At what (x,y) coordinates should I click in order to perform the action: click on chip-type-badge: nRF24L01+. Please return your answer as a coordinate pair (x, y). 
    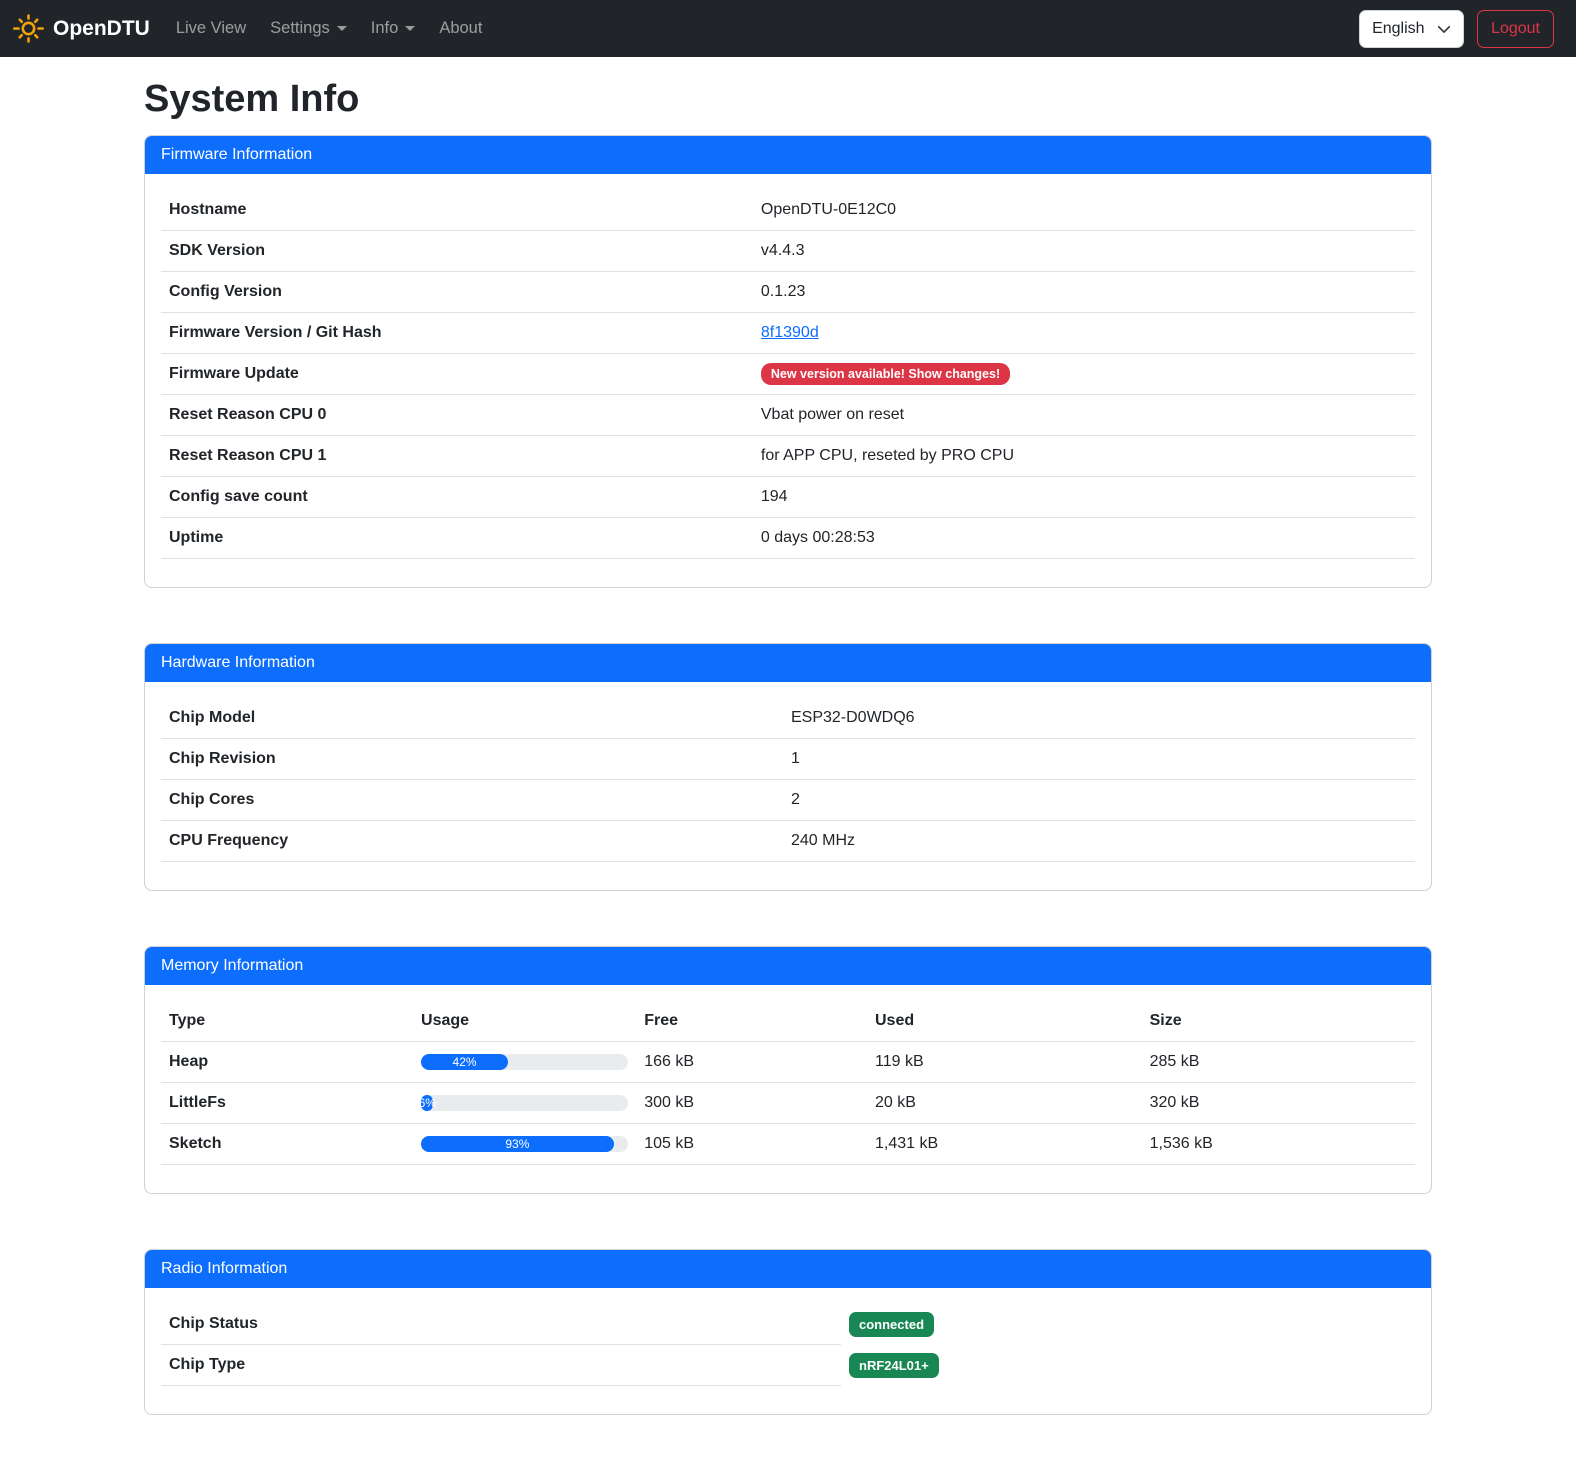
    Looking at the image, I should click on (894, 1365).